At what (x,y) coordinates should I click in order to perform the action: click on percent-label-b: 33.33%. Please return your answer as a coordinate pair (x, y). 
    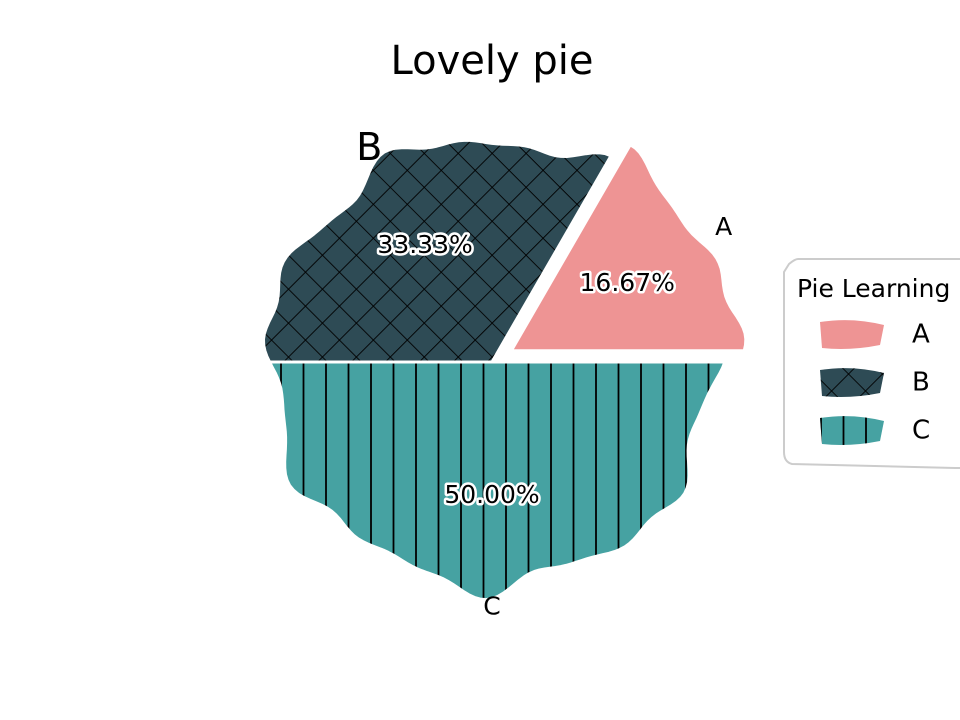
    Looking at the image, I should click on (424, 244).